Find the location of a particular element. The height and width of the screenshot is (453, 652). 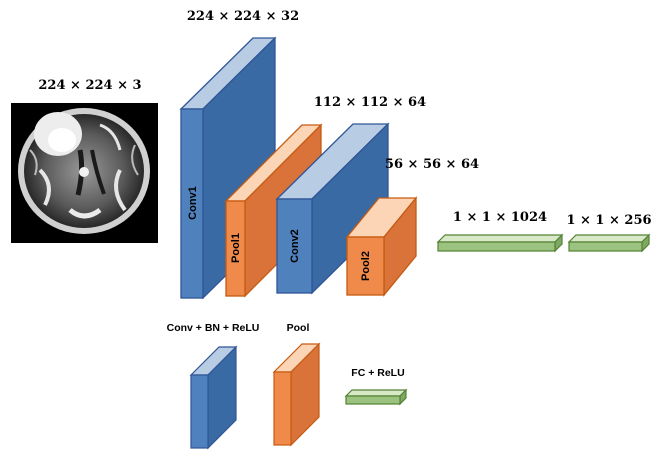

fc2-block is located at coordinates (609, 243).